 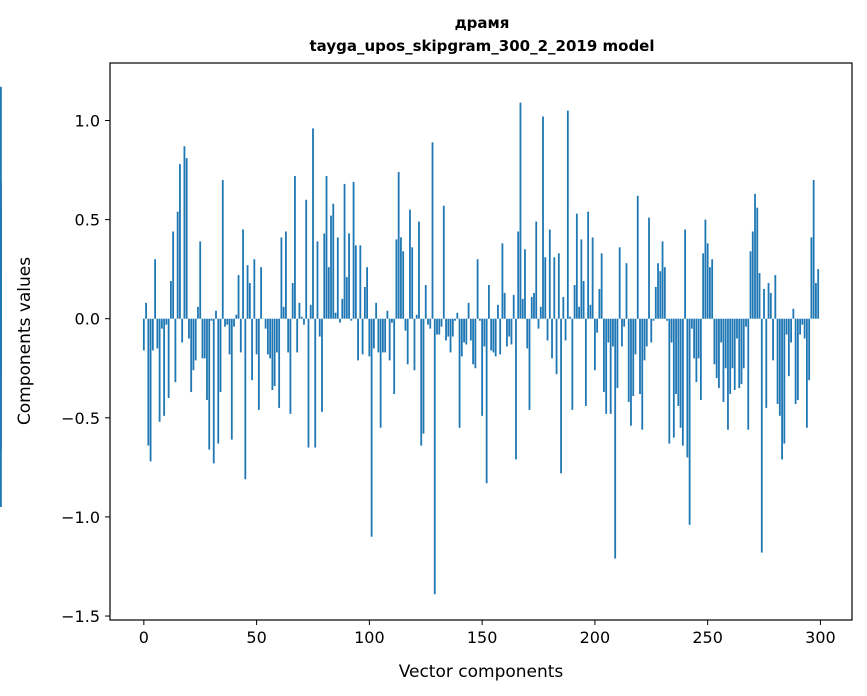 I want to click on y-tick-label: 0.5, so click(x=87, y=220).